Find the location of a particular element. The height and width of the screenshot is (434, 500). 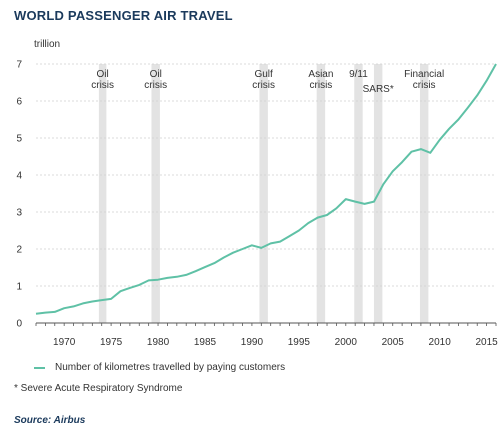

x-tick-label: 2000 is located at coordinates (346, 342).